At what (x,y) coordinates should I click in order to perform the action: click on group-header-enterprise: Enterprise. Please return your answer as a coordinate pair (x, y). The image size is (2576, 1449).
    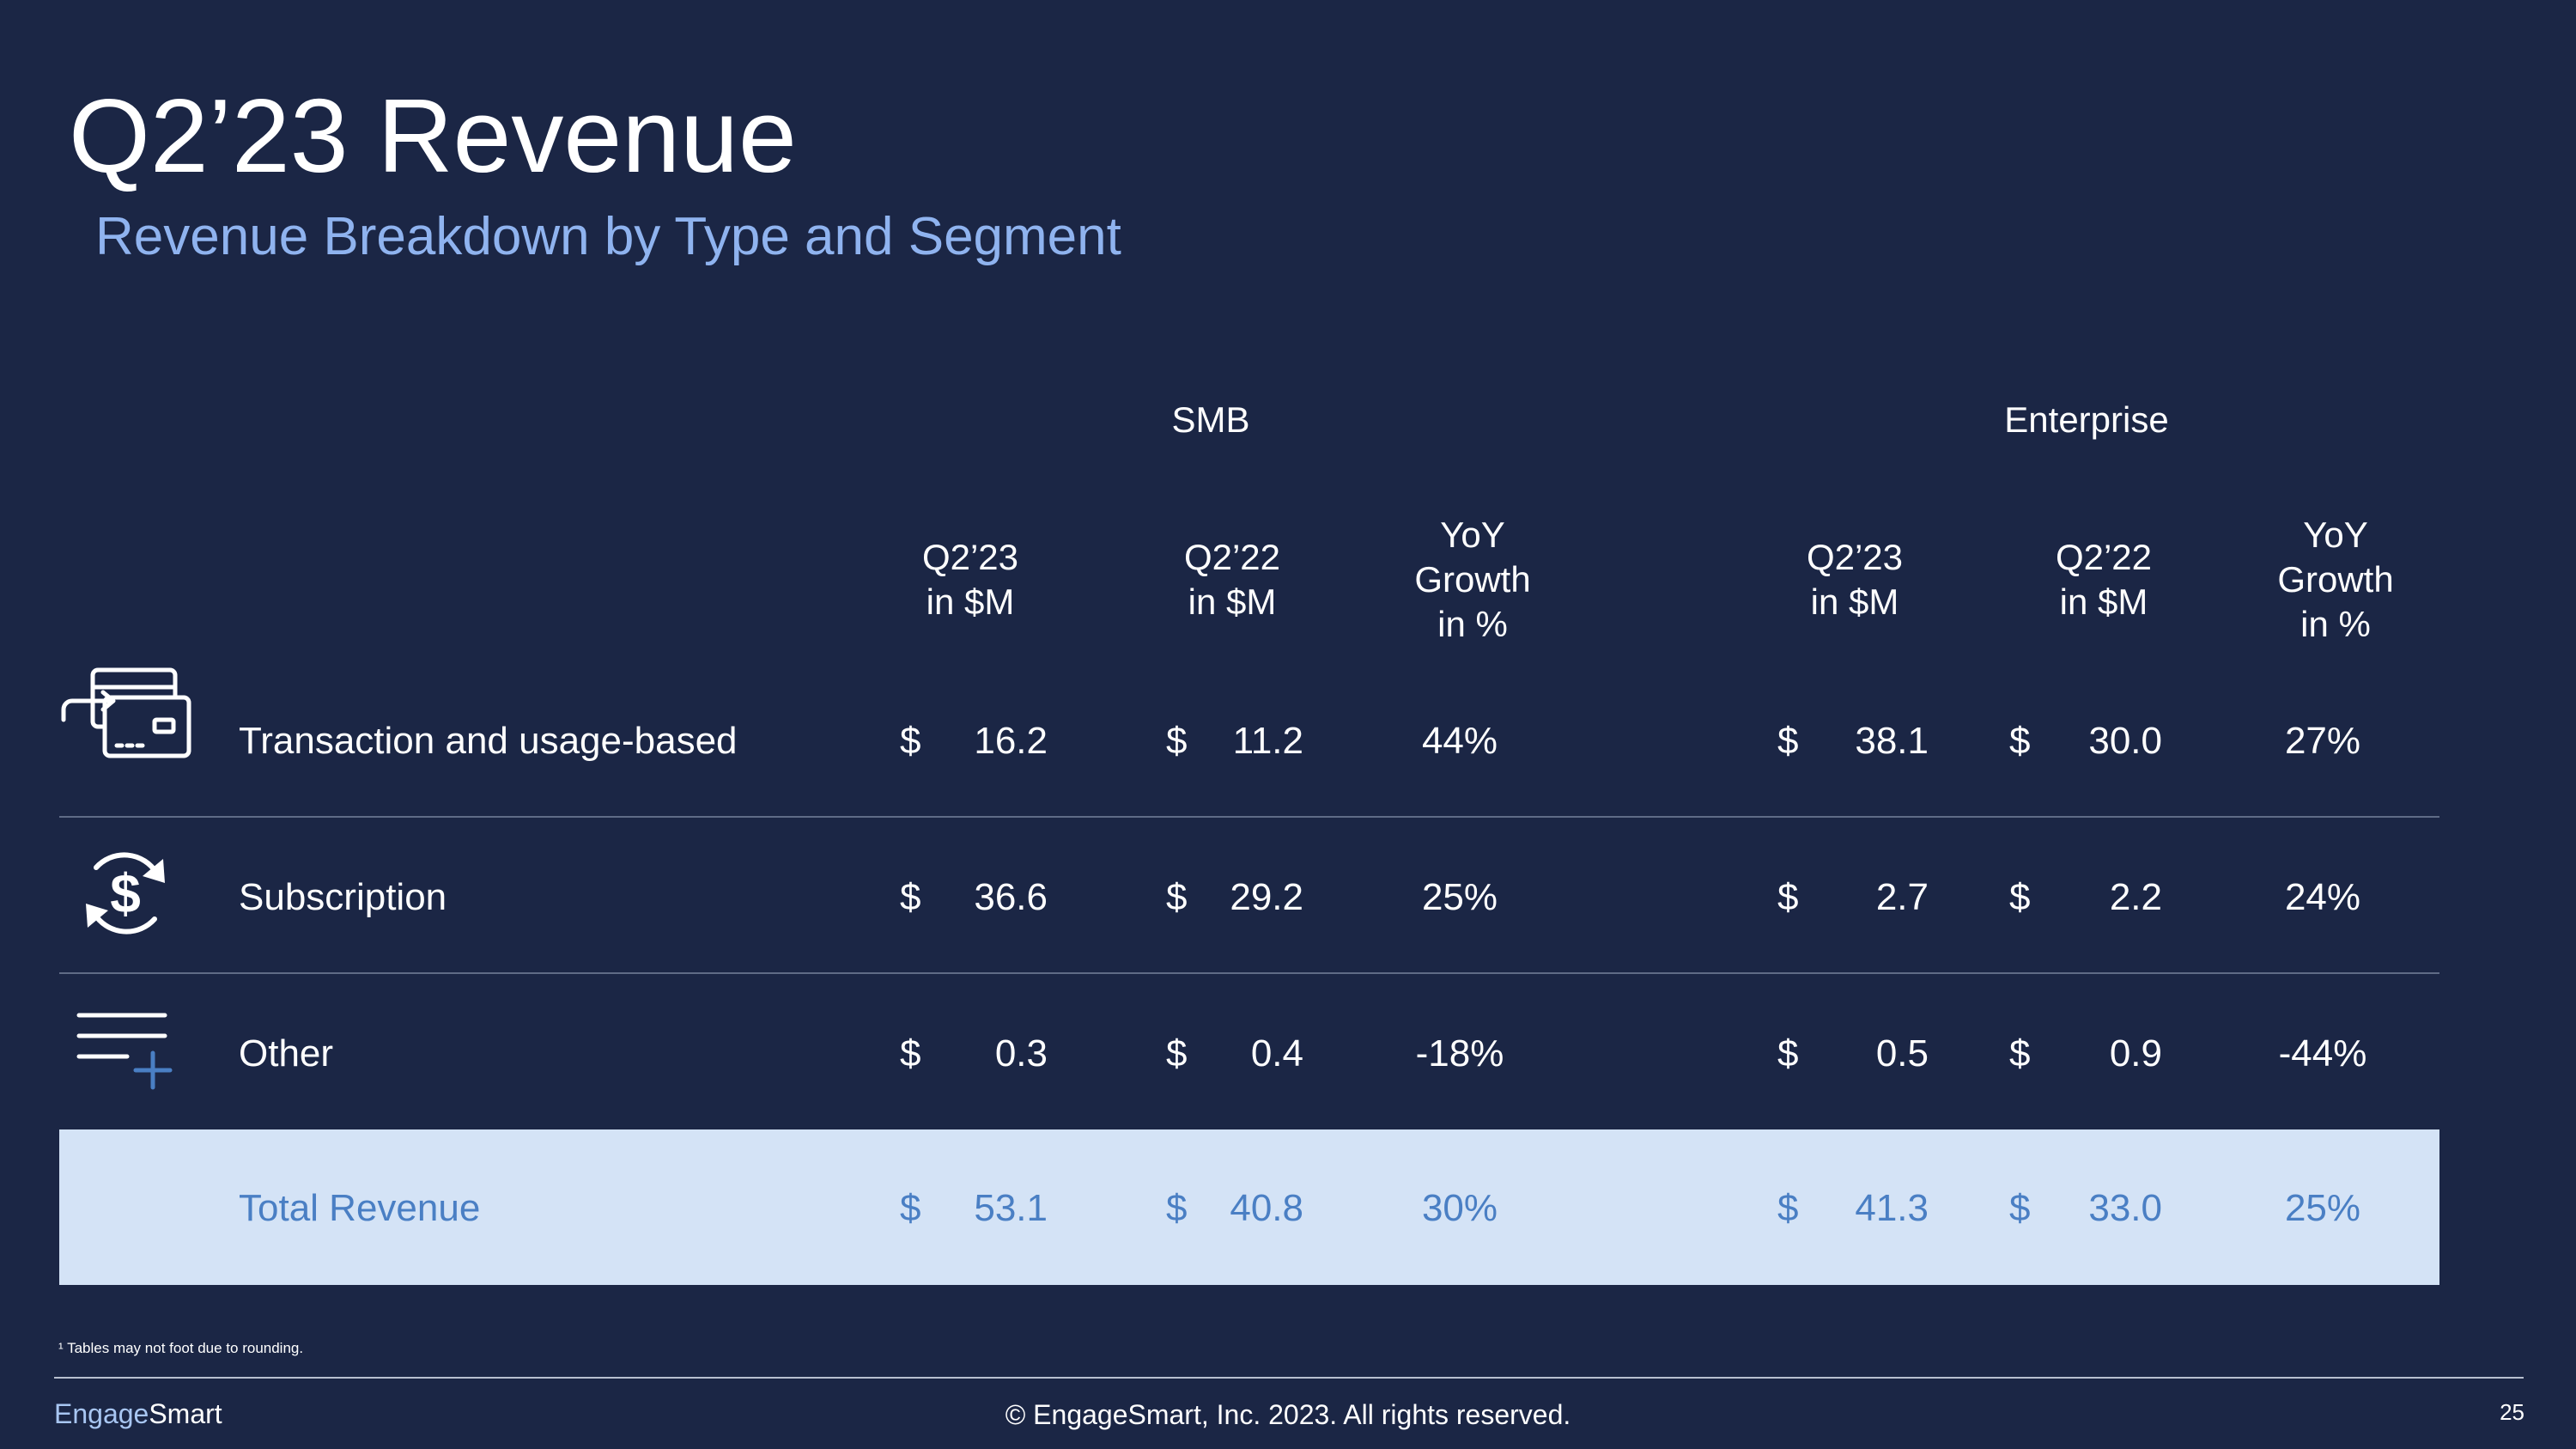
    Looking at the image, I should click on (2086, 419).